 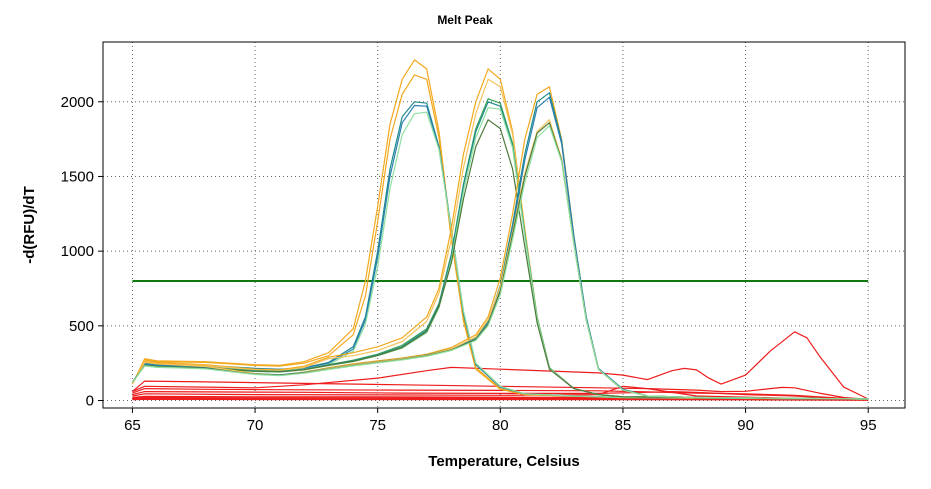 What do you see at coordinates (255, 425) in the screenshot?
I see `x-tick-label: 70` at bounding box center [255, 425].